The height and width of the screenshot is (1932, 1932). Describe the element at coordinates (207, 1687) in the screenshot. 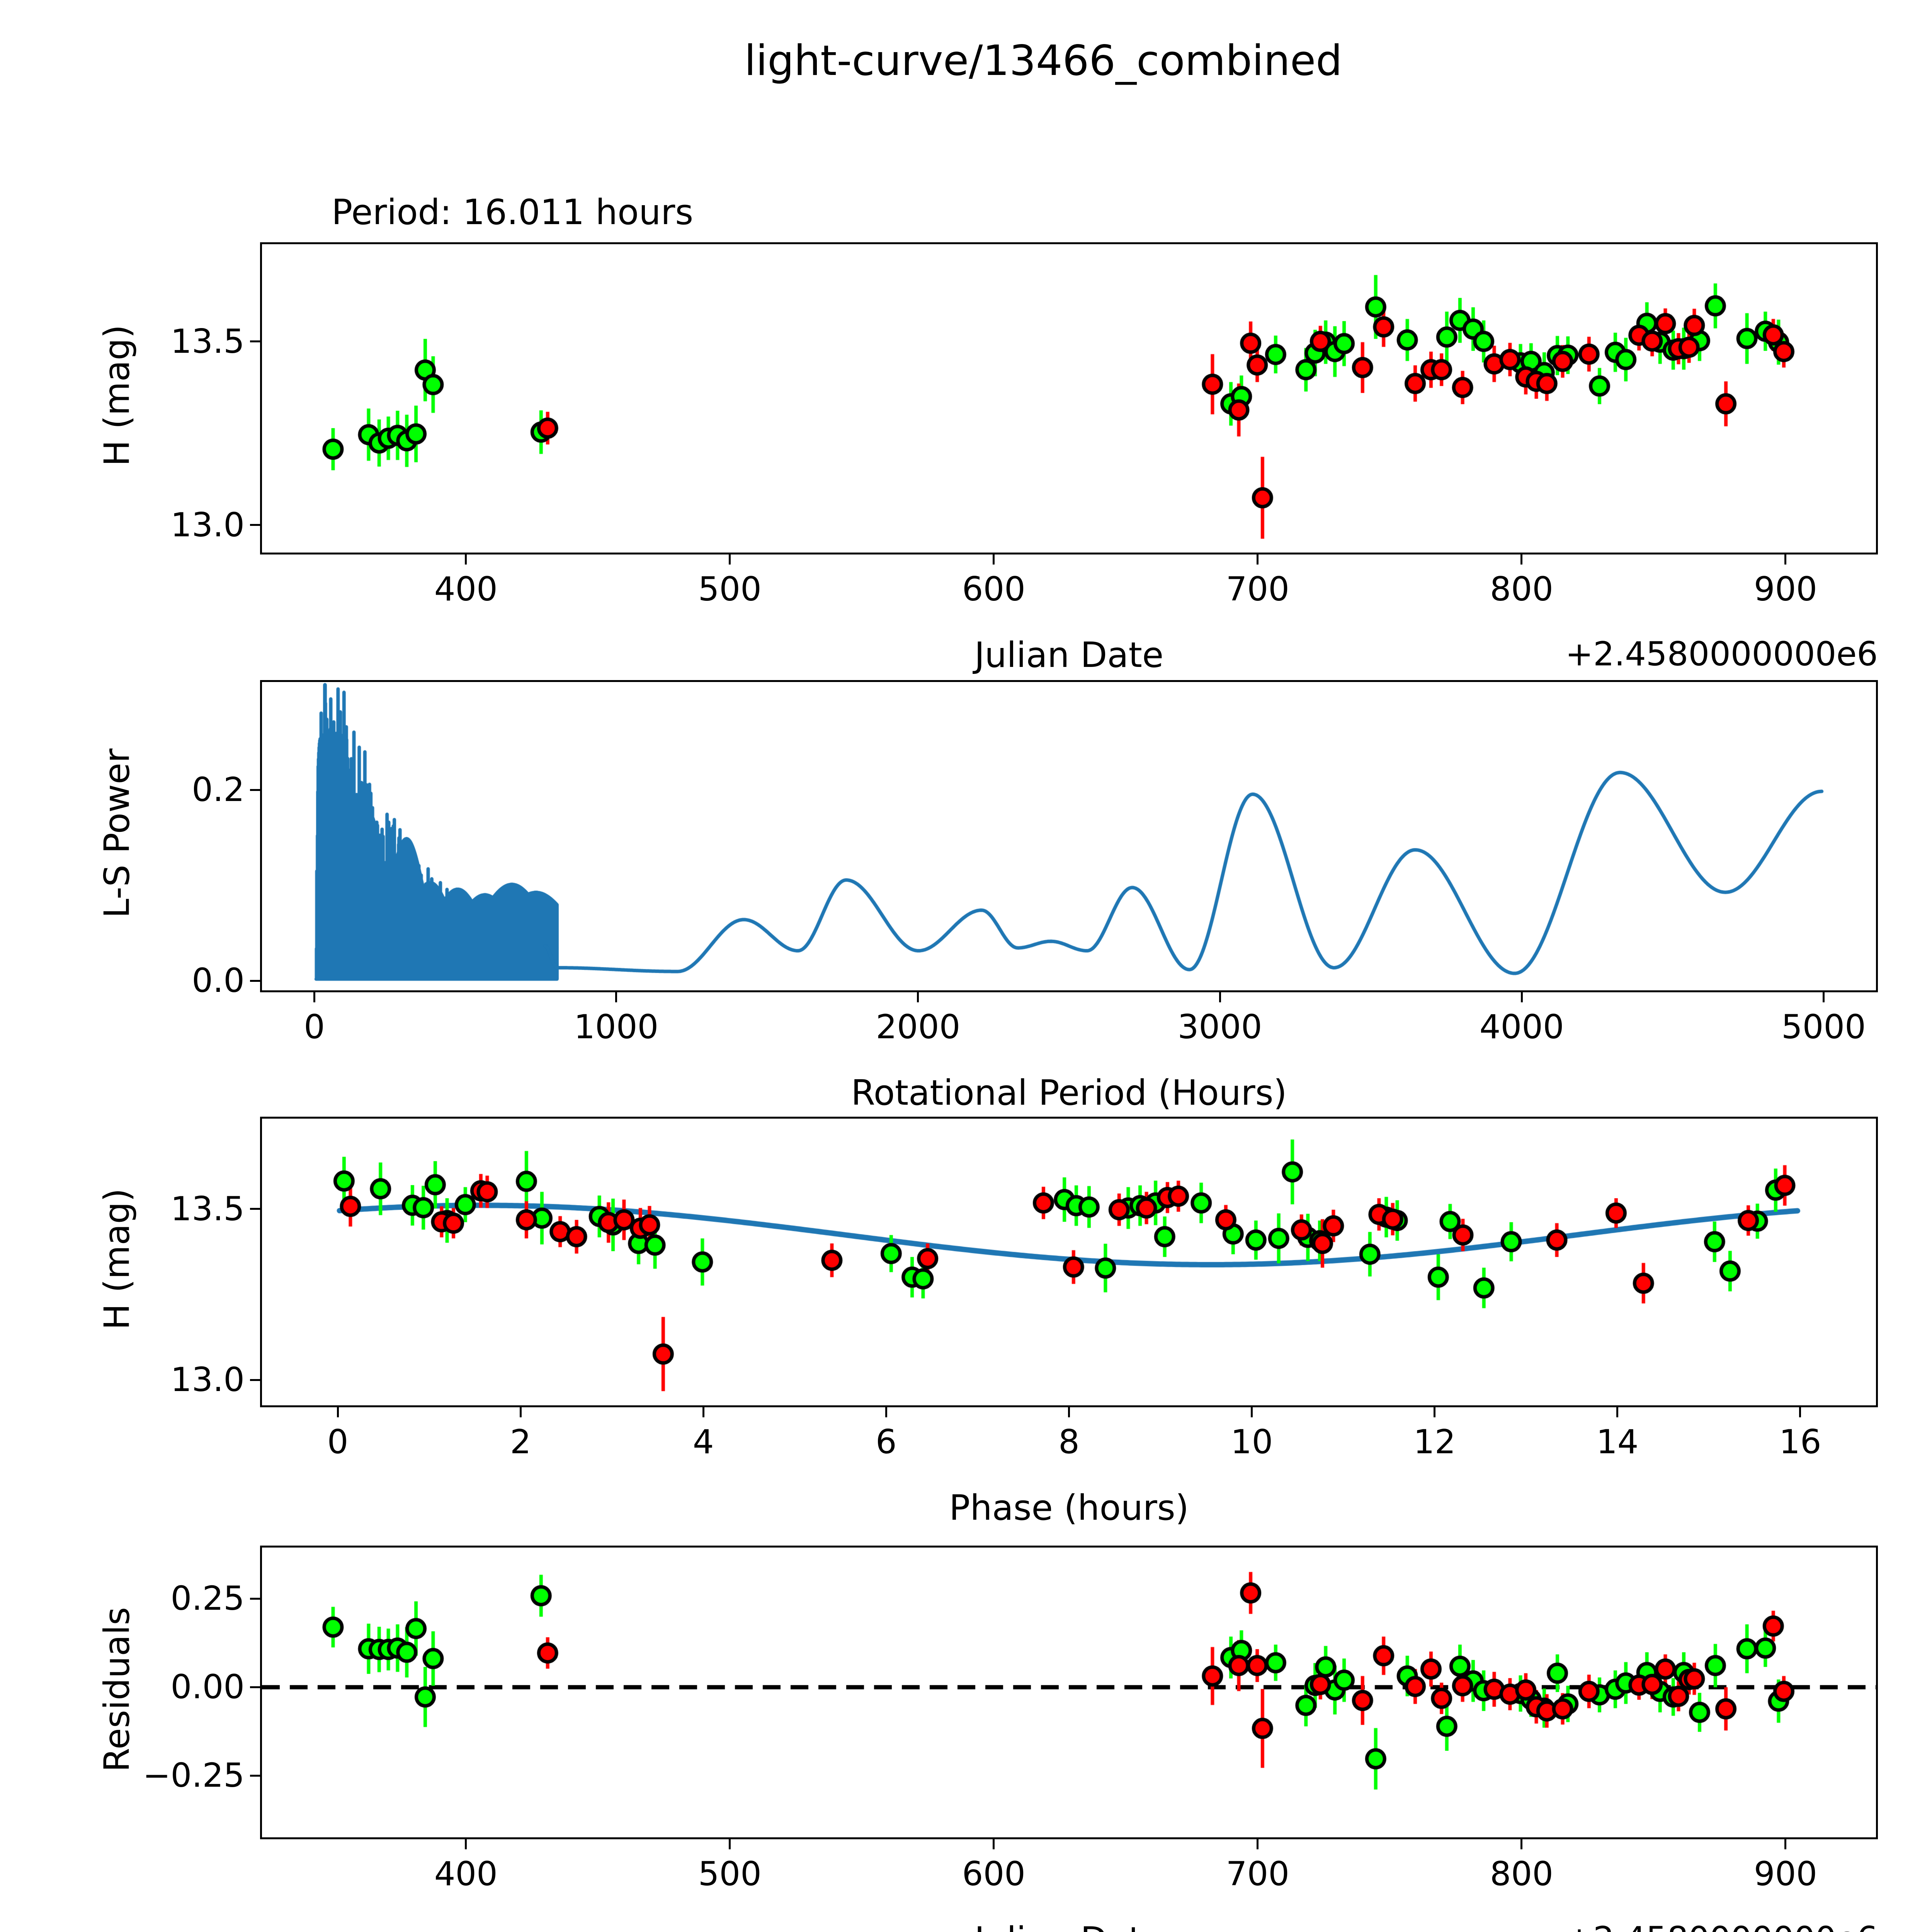

I see `y-tick-label: 0.00` at that location.